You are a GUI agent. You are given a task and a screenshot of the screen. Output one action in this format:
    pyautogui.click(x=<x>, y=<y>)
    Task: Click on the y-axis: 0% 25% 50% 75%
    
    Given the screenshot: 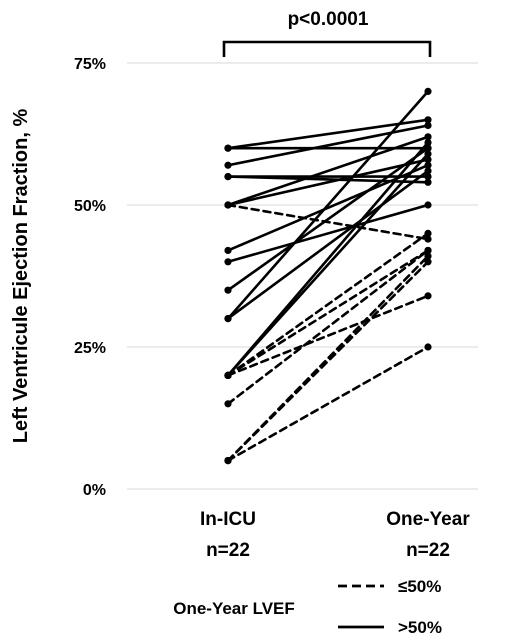 What is the action you would take?
    pyautogui.click(x=90, y=277)
    